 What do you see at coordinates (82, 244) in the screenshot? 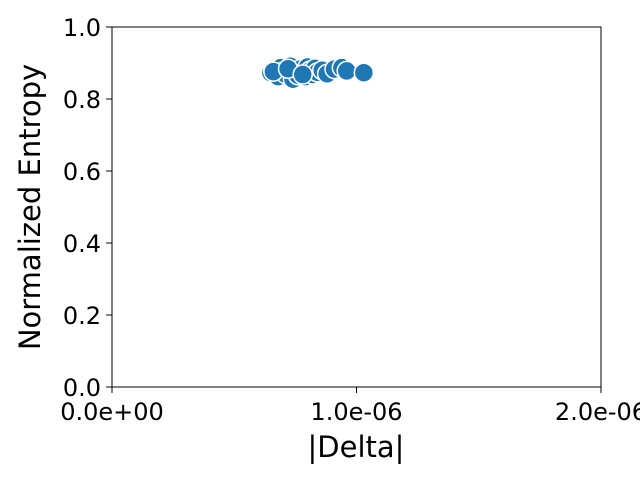
I see `y-tick-label: 0.4` at bounding box center [82, 244].